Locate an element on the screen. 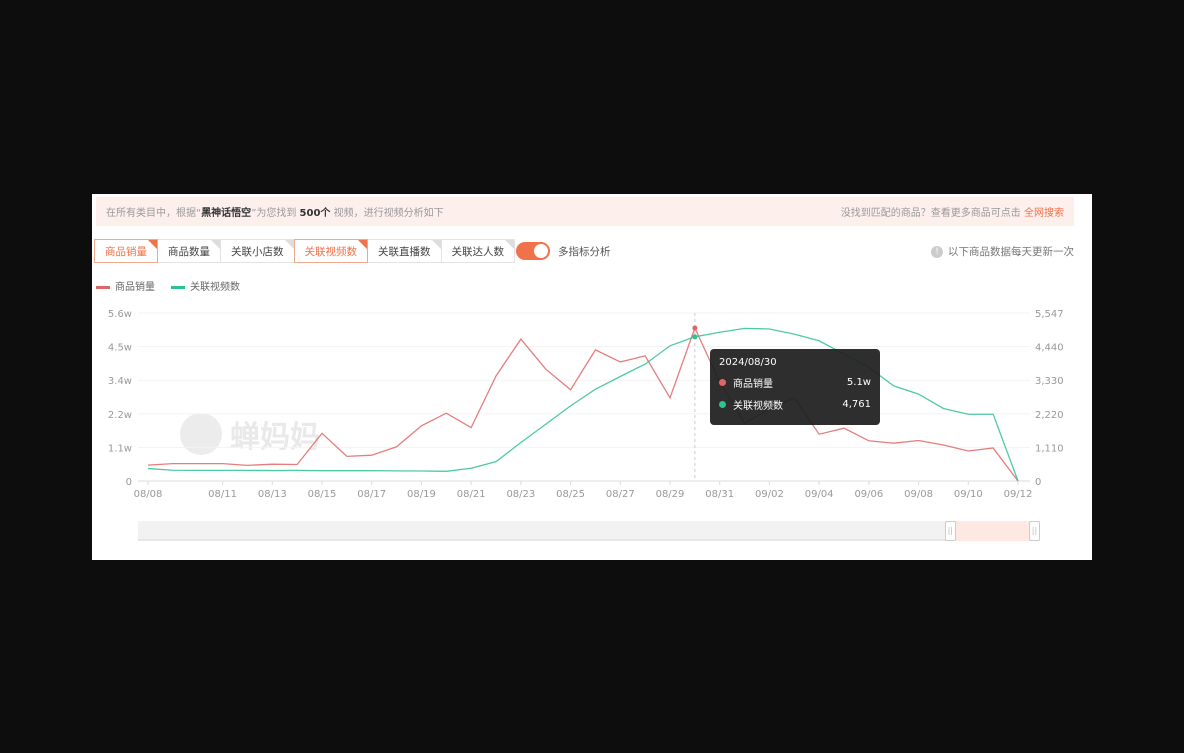  x-tick-label: 08/31 is located at coordinates (719, 494).